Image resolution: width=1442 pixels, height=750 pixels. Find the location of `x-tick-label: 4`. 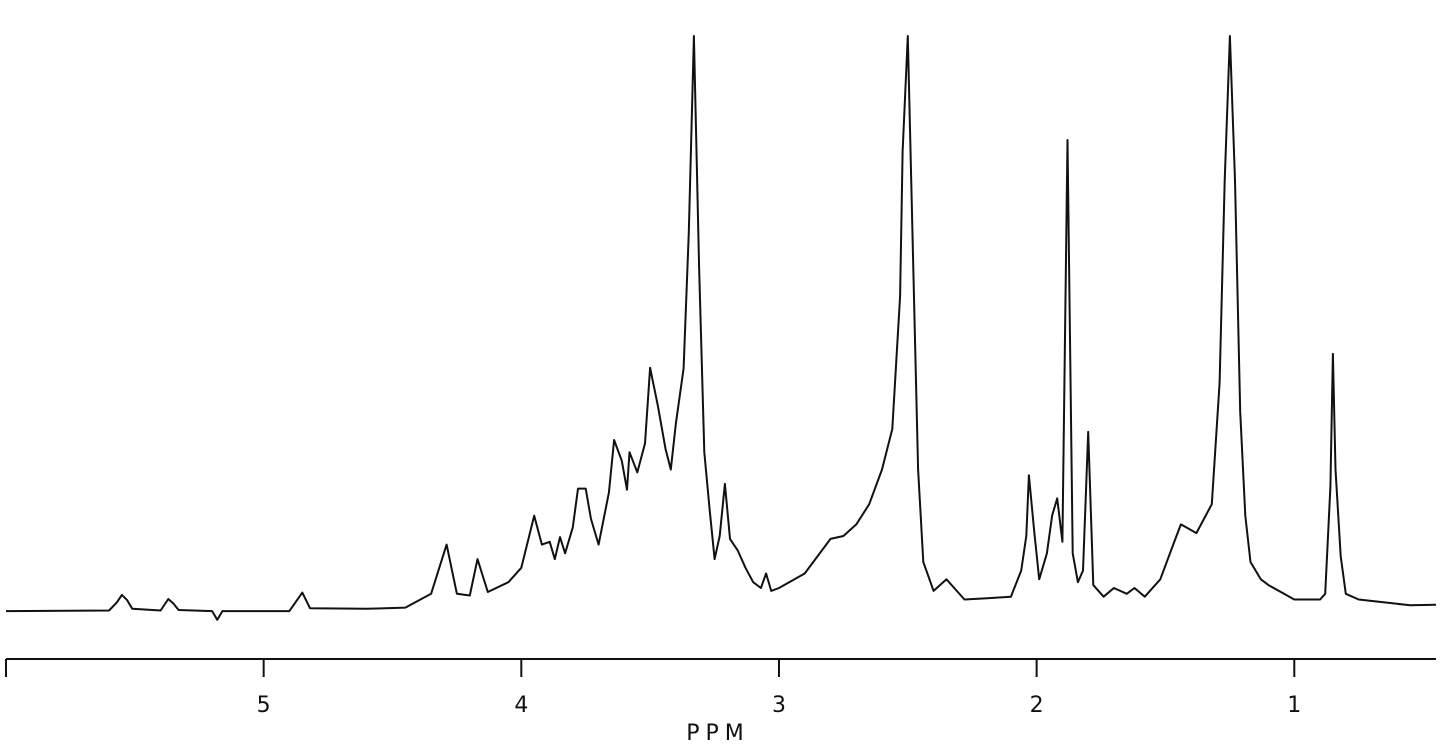

x-tick-label: 4 is located at coordinates (521, 705).